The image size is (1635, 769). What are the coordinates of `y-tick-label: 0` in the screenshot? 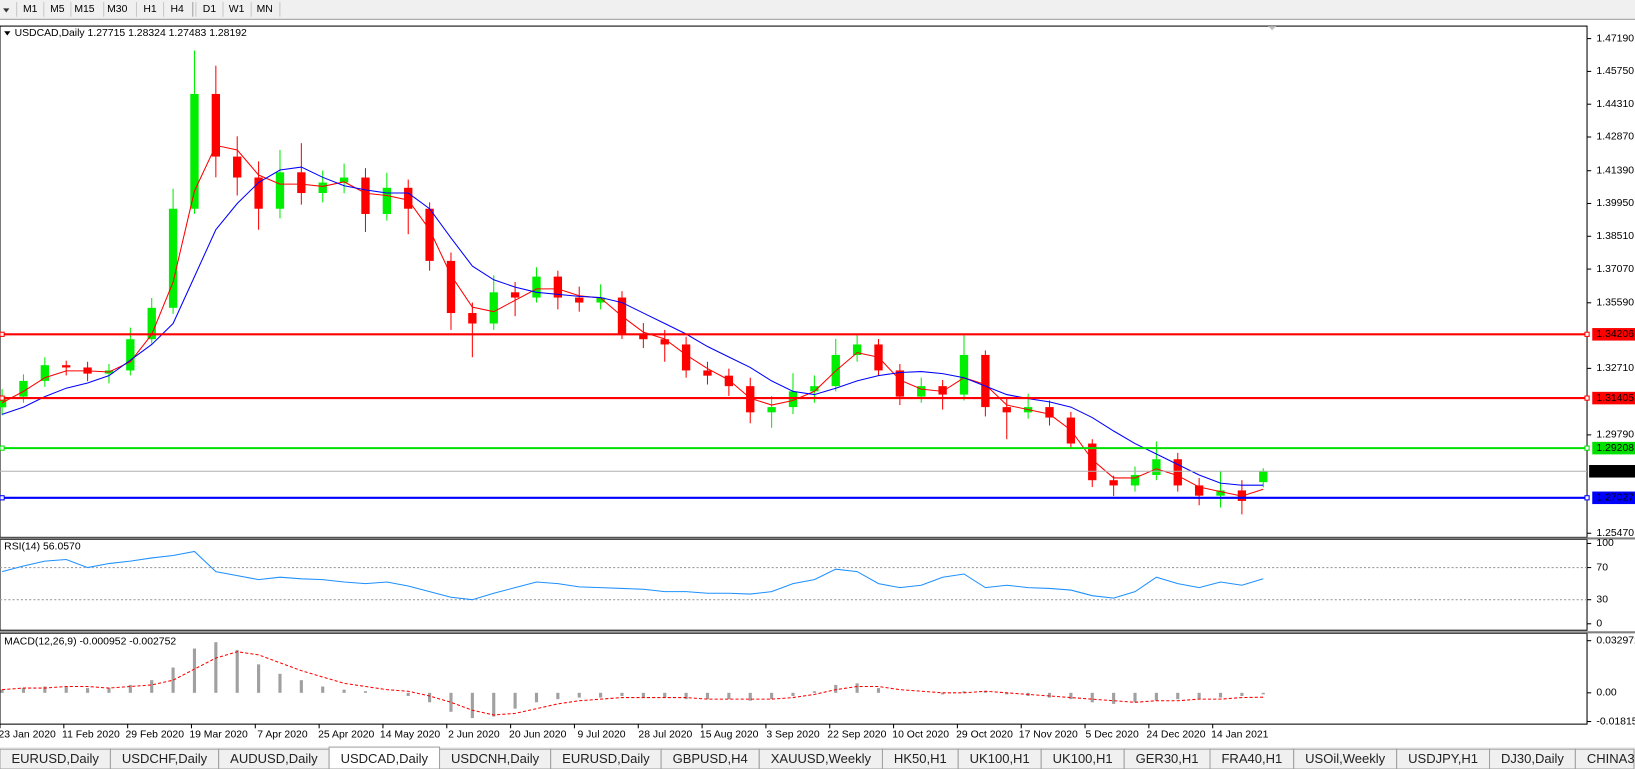 It's located at (1599, 624).